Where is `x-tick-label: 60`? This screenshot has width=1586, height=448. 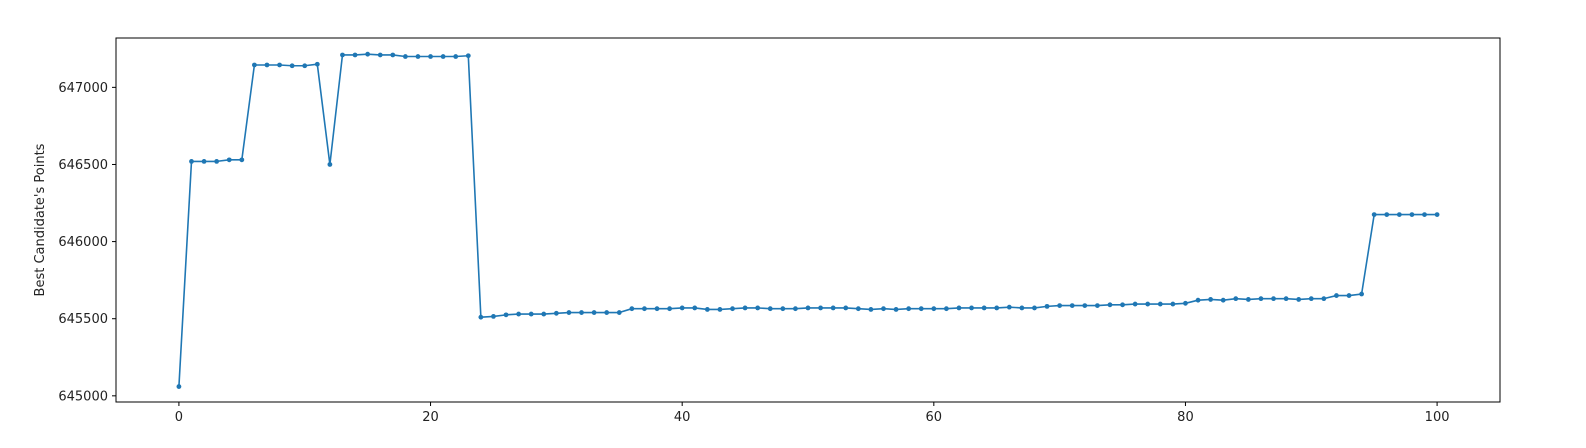 x-tick-label: 60 is located at coordinates (934, 417).